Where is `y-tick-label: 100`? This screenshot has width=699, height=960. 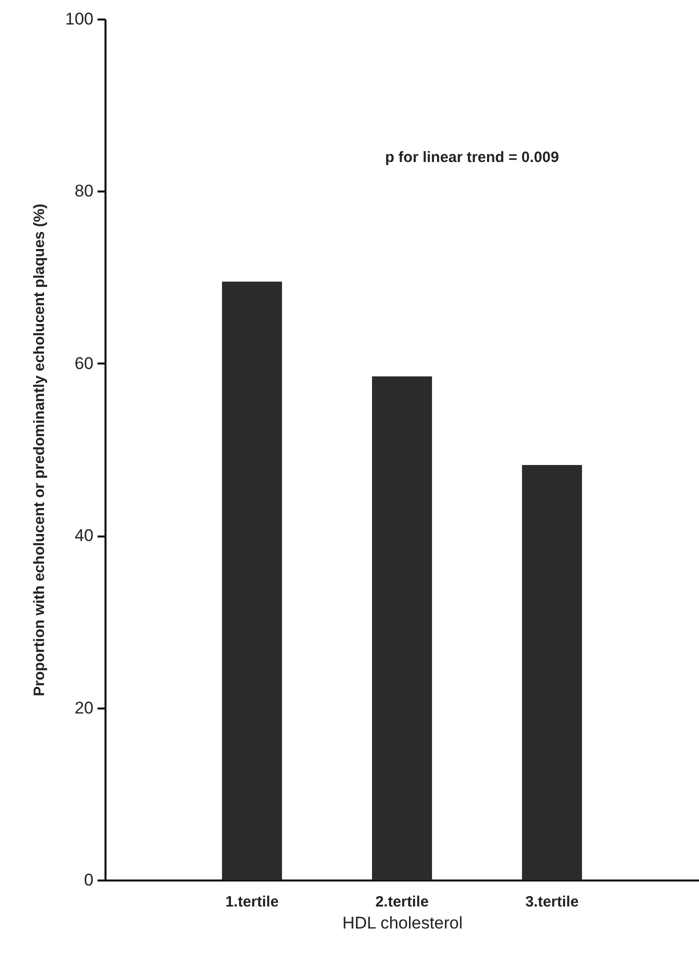
y-tick-label: 100 is located at coordinates (79, 19).